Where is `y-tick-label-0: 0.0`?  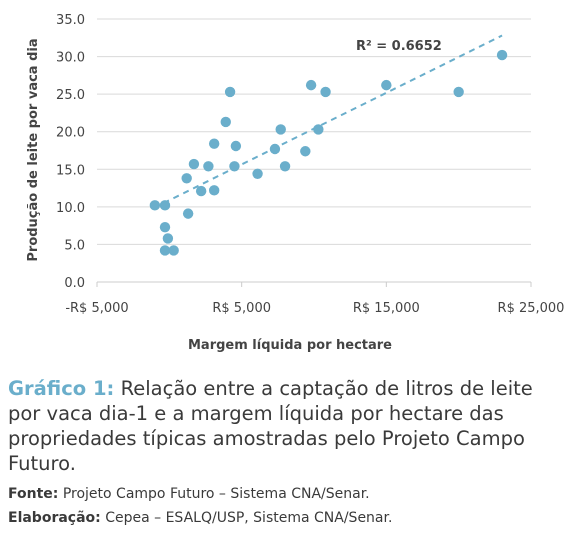
y-tick-label-0: 0.0 is located at coordinates (74, 283).